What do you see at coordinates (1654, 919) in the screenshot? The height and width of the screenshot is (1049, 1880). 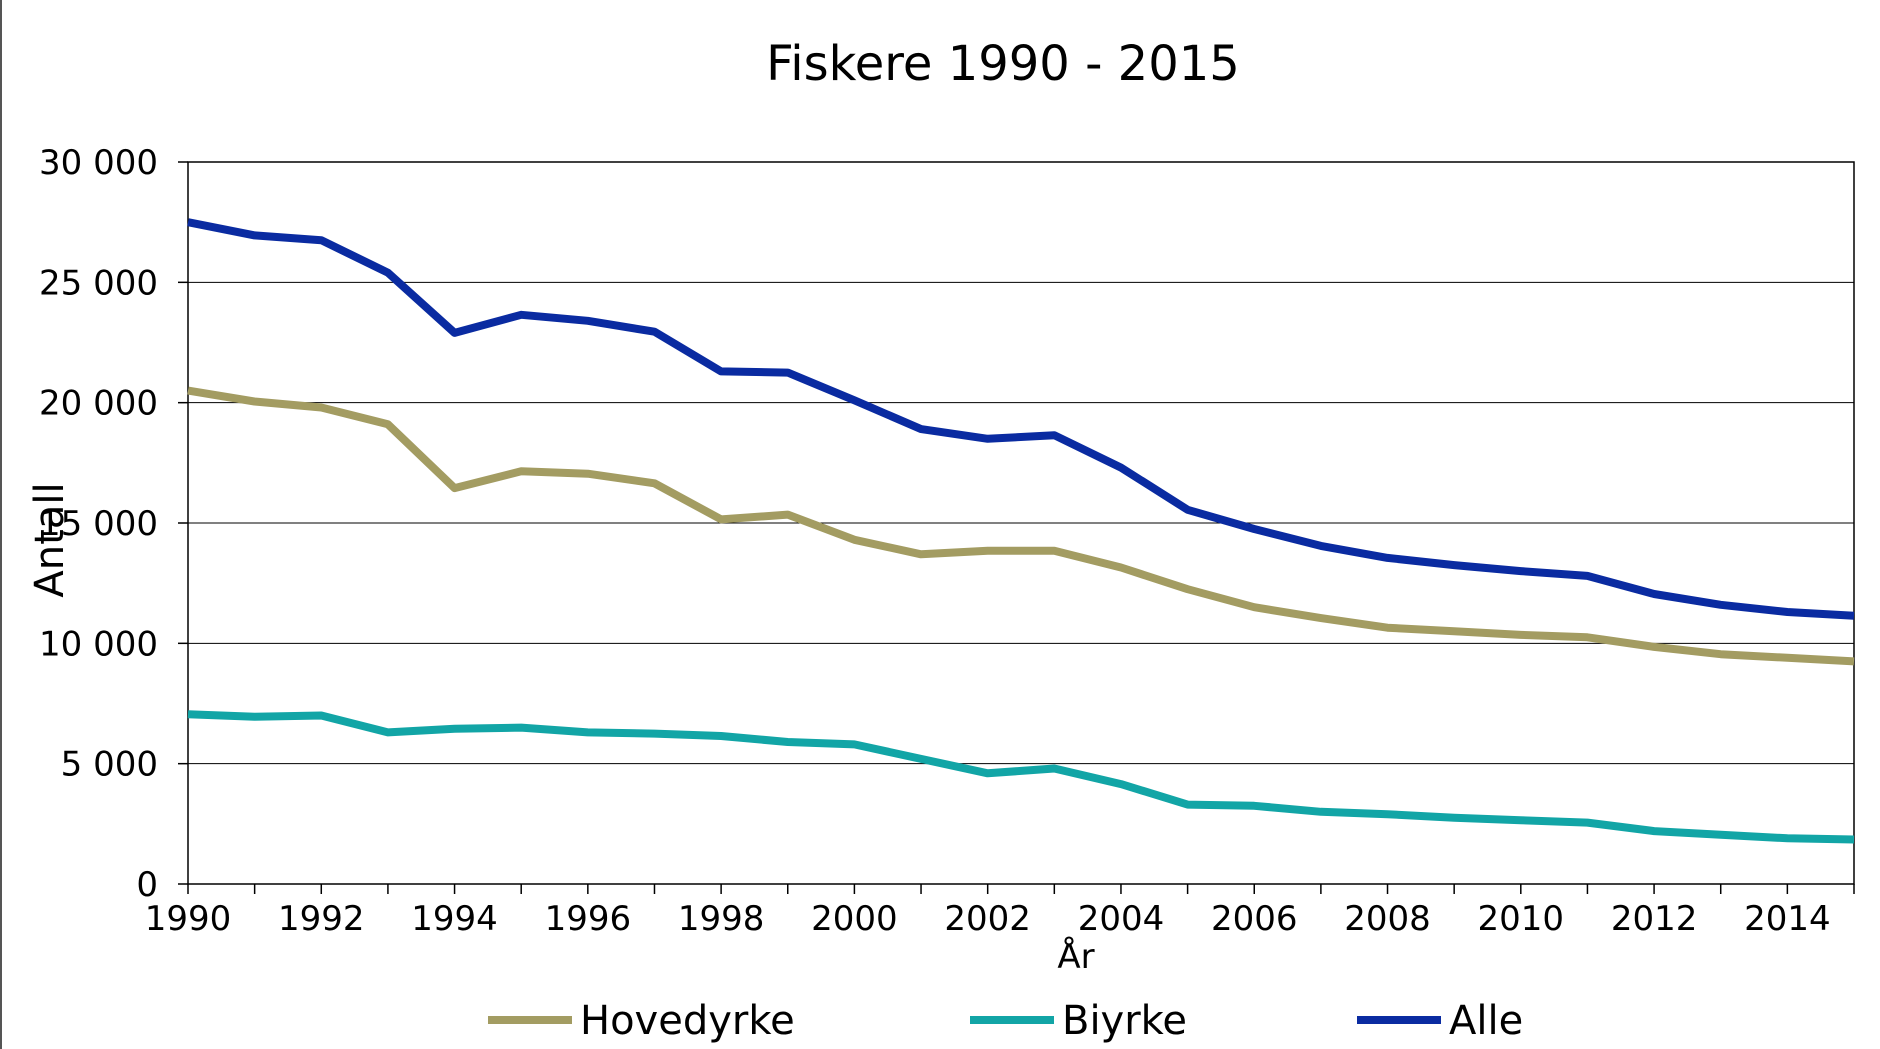 I see `x-tick-label: 2012` at bounding box center [1654, 919].